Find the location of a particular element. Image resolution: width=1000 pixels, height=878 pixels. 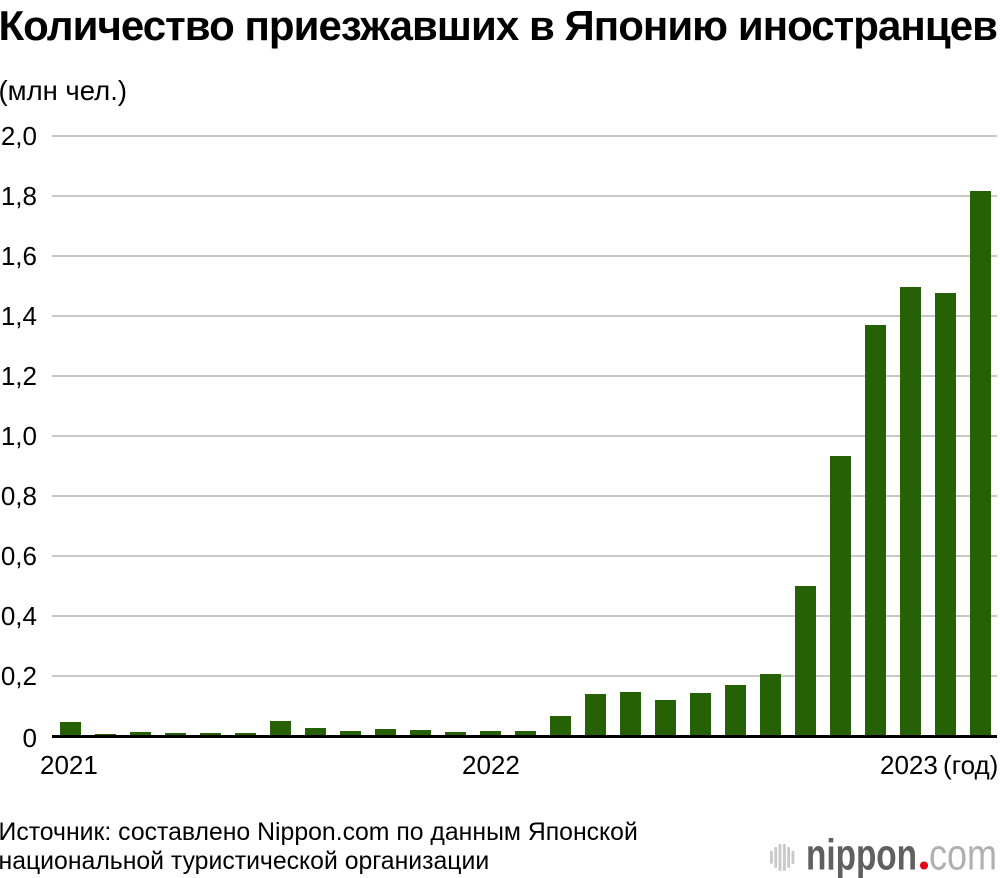

svg-text: com is located at coordinates (963, 856).